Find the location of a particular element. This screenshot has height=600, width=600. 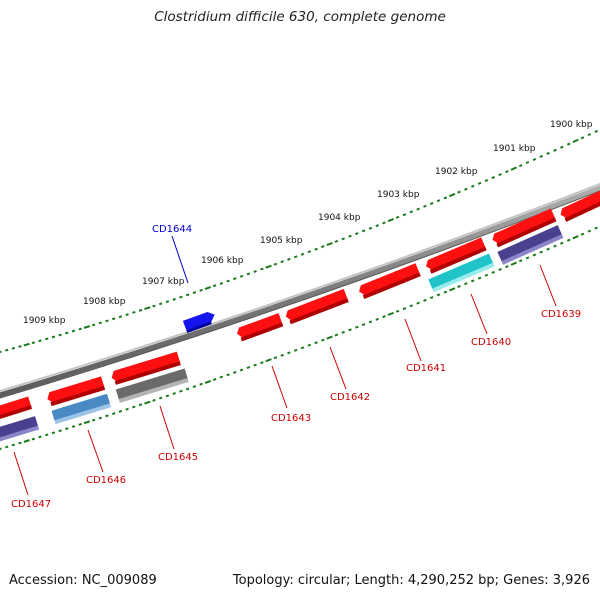

scale-label-1901: 1901 kbp is located at coordinates (514, 149).